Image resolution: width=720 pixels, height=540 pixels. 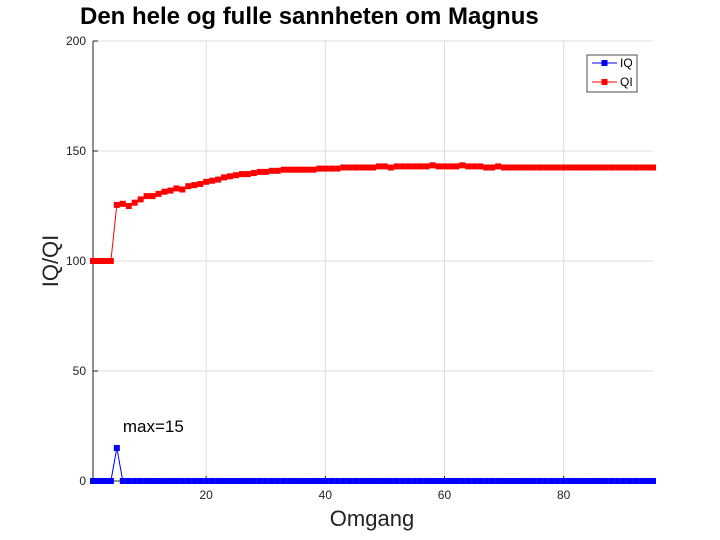 I want to click on legend-label-qi: QI, so click(x=626, y=82).